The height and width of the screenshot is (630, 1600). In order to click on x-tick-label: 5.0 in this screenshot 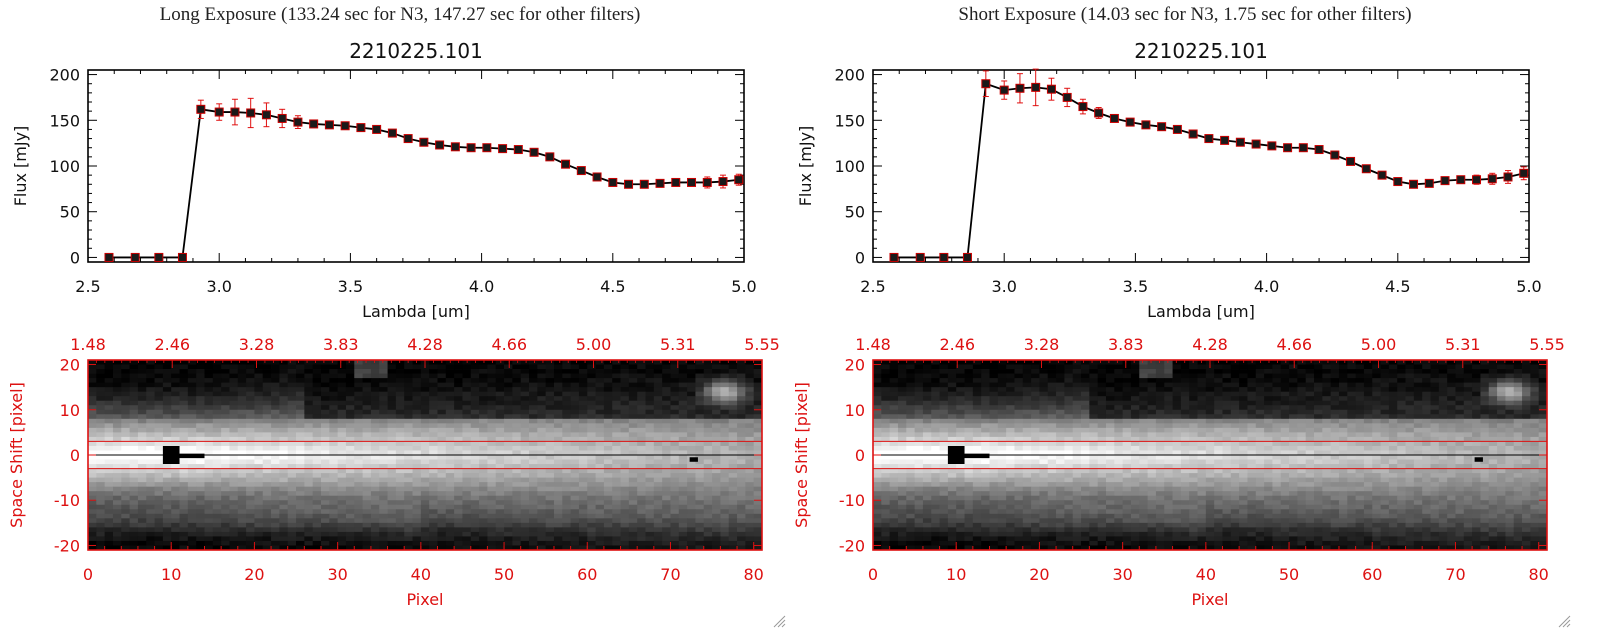, I will do `click(1528, 286)`.